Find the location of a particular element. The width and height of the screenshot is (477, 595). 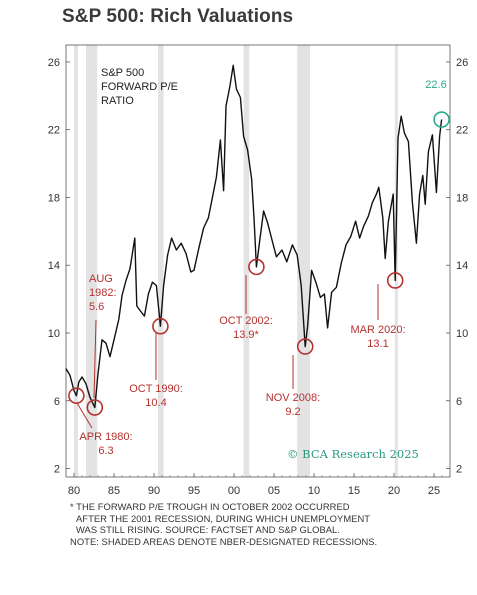

y-tick-label-left: 18 is located at coordinates (54, 198).